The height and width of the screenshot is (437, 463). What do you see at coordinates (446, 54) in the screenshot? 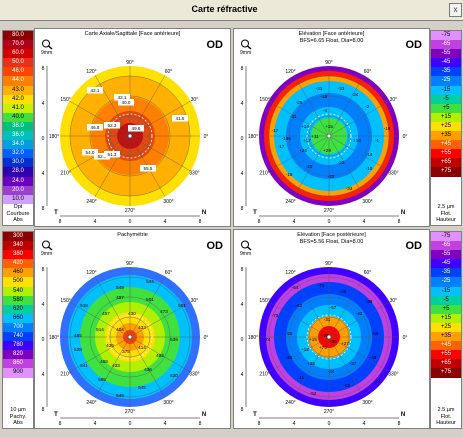
I see `legend-row: -55` at bounding box center [446, 54].